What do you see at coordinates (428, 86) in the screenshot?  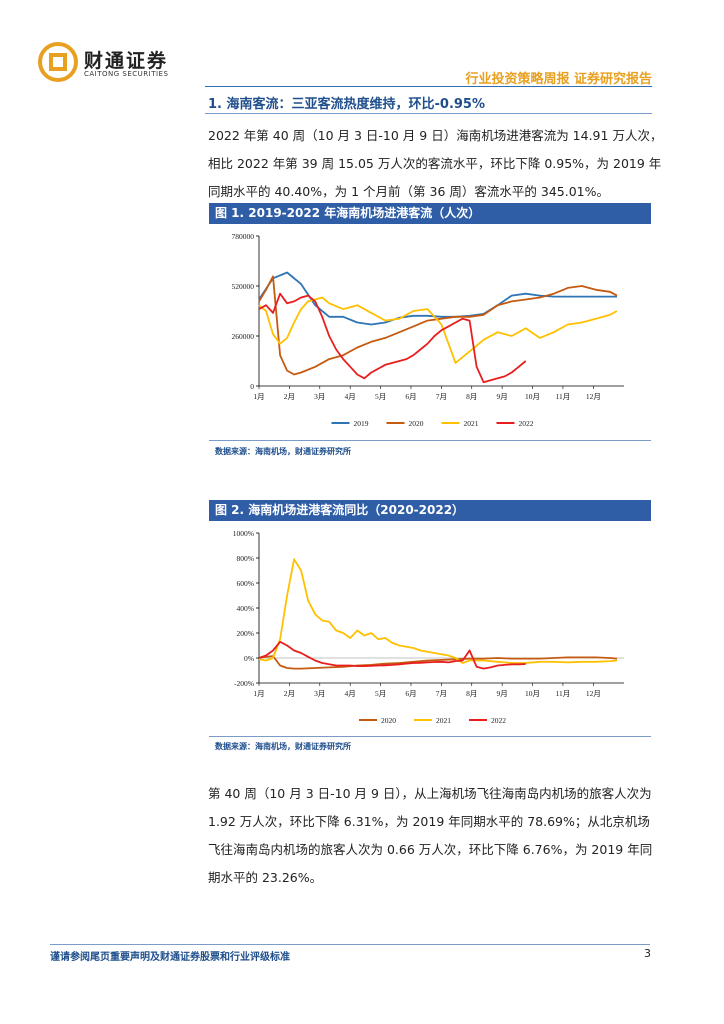 I see `header-divider` at bounding box center [428, 86].